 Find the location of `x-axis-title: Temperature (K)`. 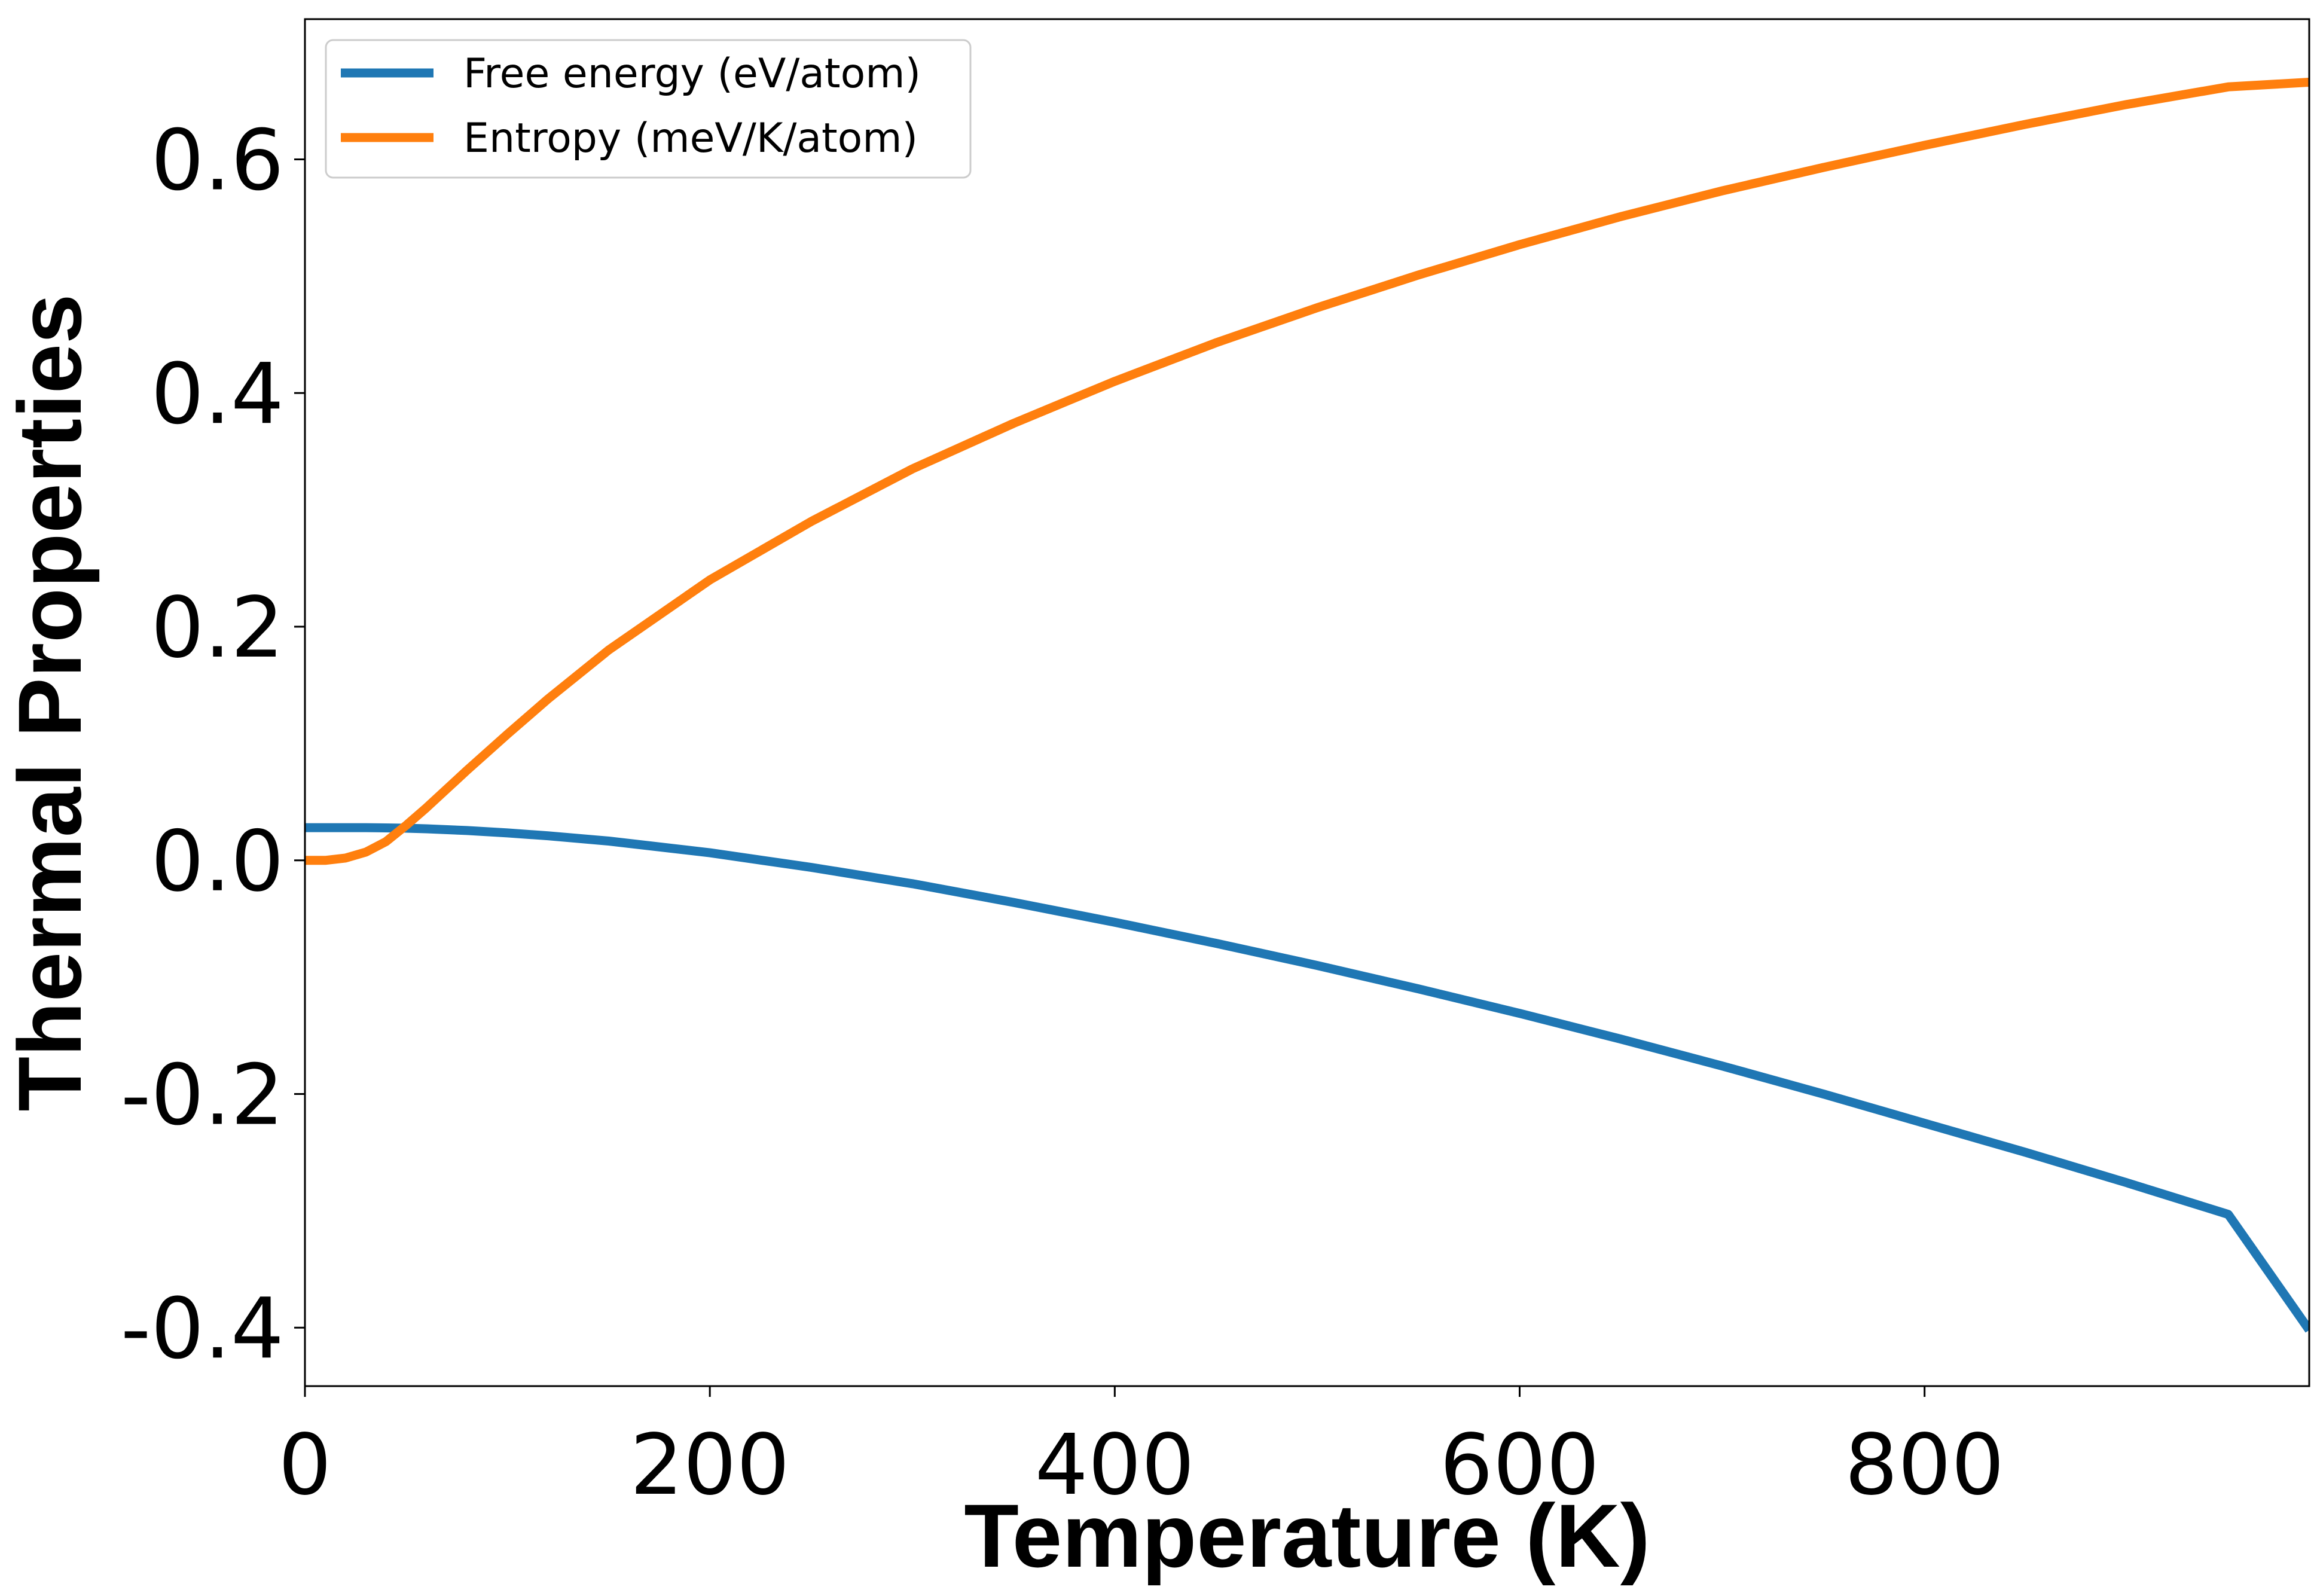

x-axis-title: Temperature (K) is located at coordinates (1307, 1535).